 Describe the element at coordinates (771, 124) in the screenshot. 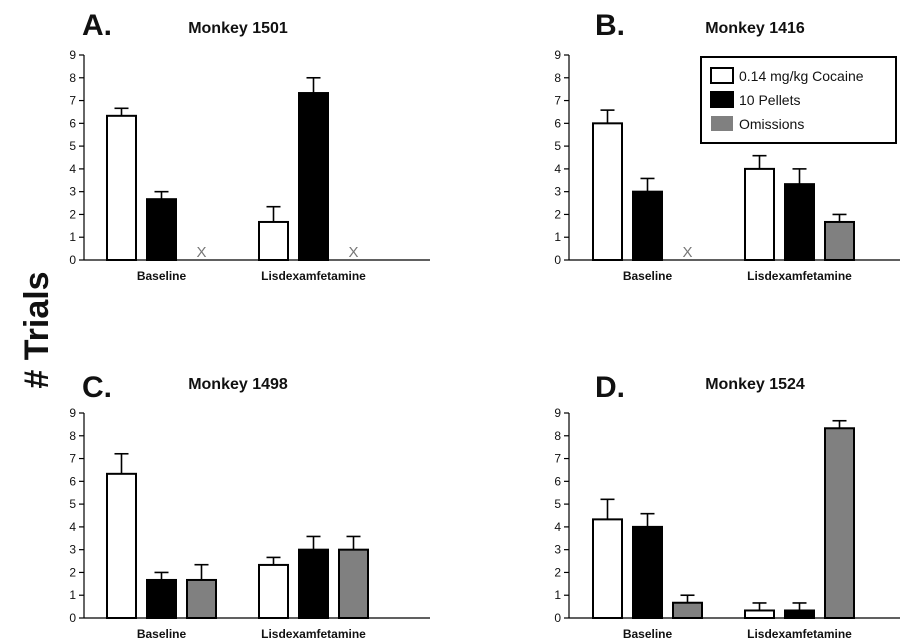

I see `legend-entry-label: Omissions` at that location.